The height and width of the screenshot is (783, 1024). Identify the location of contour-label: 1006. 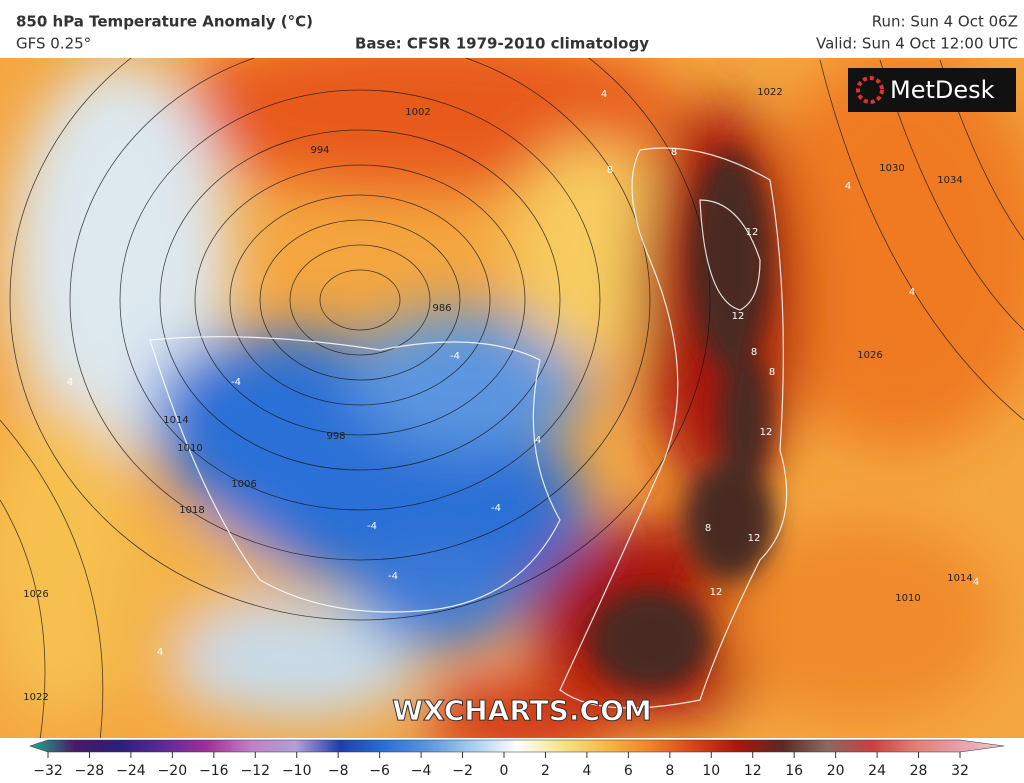
(243, 484).